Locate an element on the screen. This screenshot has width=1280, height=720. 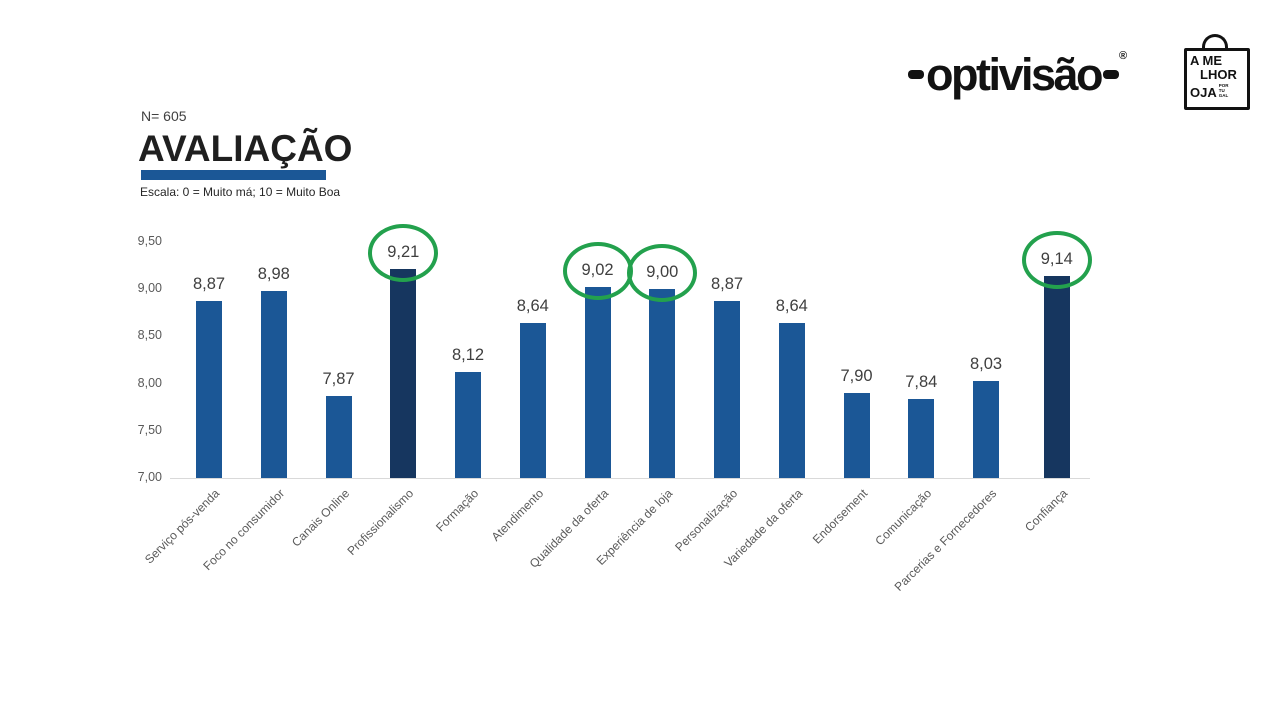
badge-line-3: OJA is located at coordinates (1203, 92).